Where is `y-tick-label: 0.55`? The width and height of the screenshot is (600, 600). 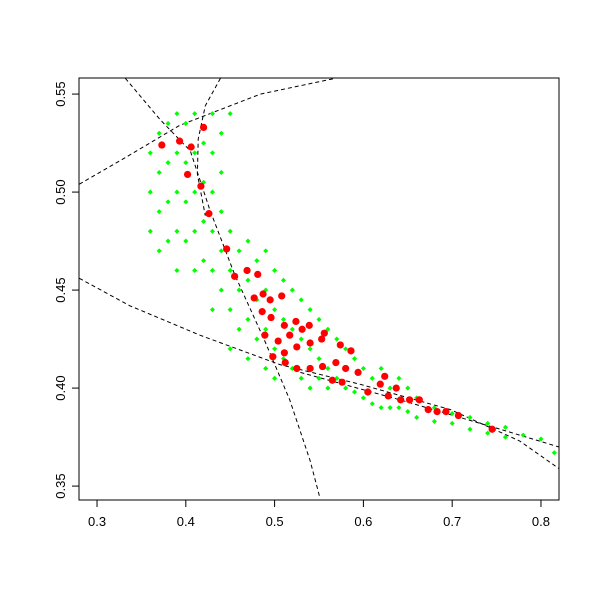
y-tick-label: 0.55 is located at coordinates (60, 93).